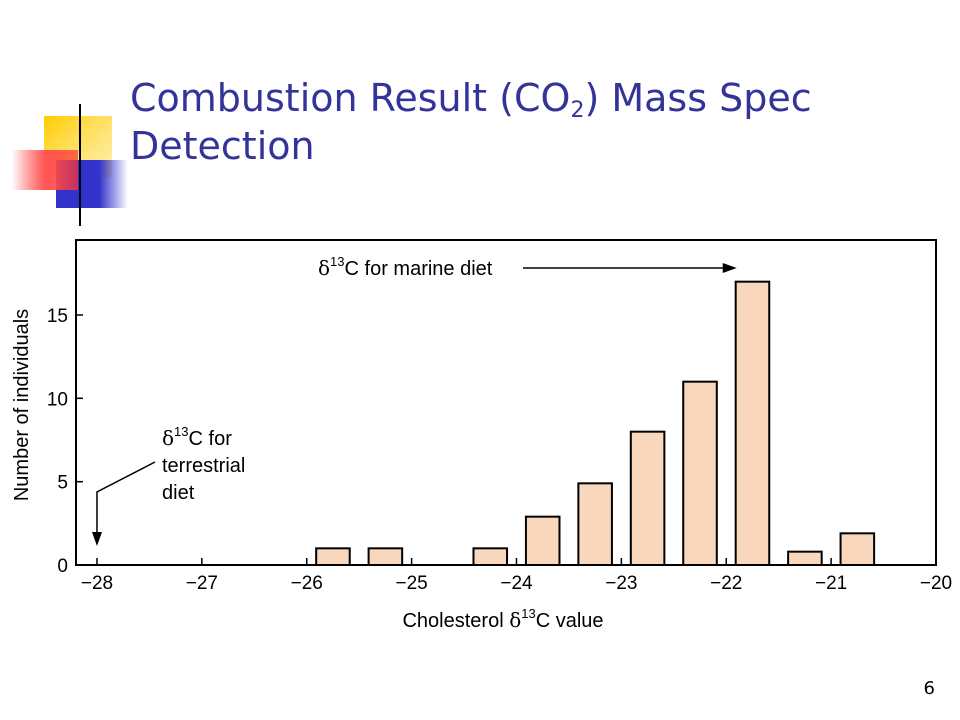 Image resolution: width=960 pixels, height=720 pixels. Describe the element at coordinates (350, 98) in the screenshot. I see `title-part-1: Combustion Result (CO` at that location.